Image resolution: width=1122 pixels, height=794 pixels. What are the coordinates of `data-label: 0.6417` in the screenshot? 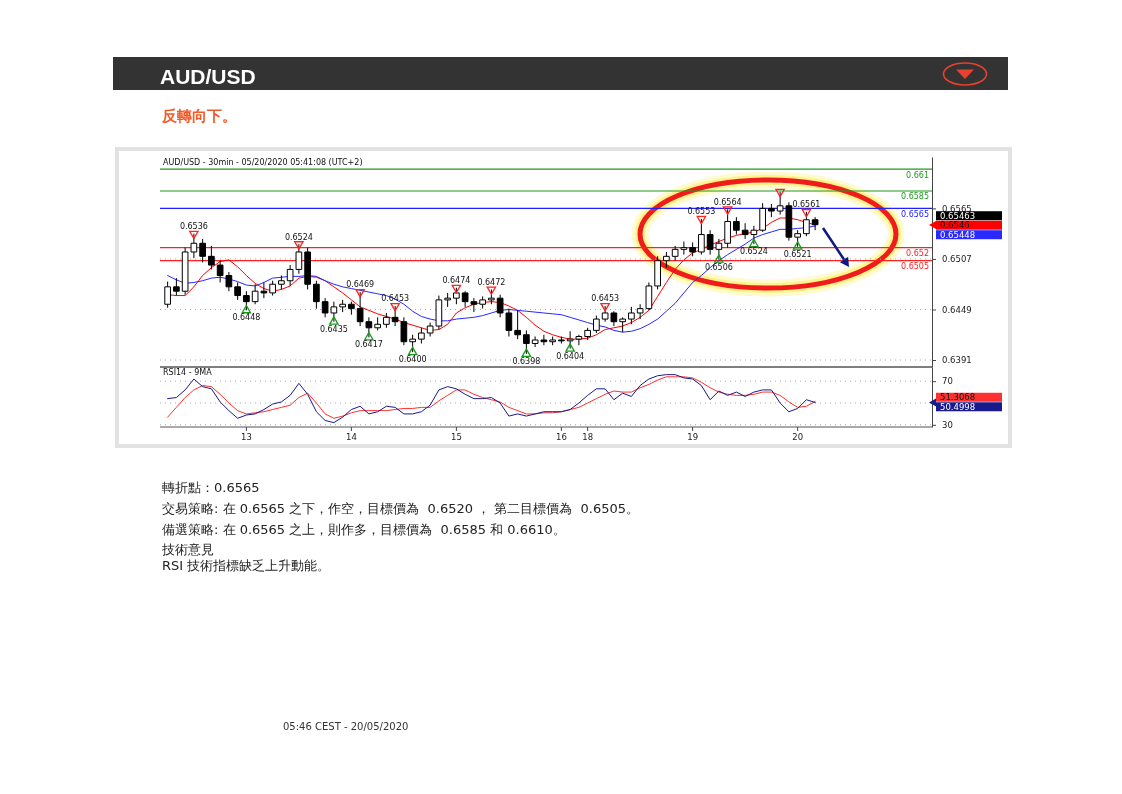 It's located at (368, 345).